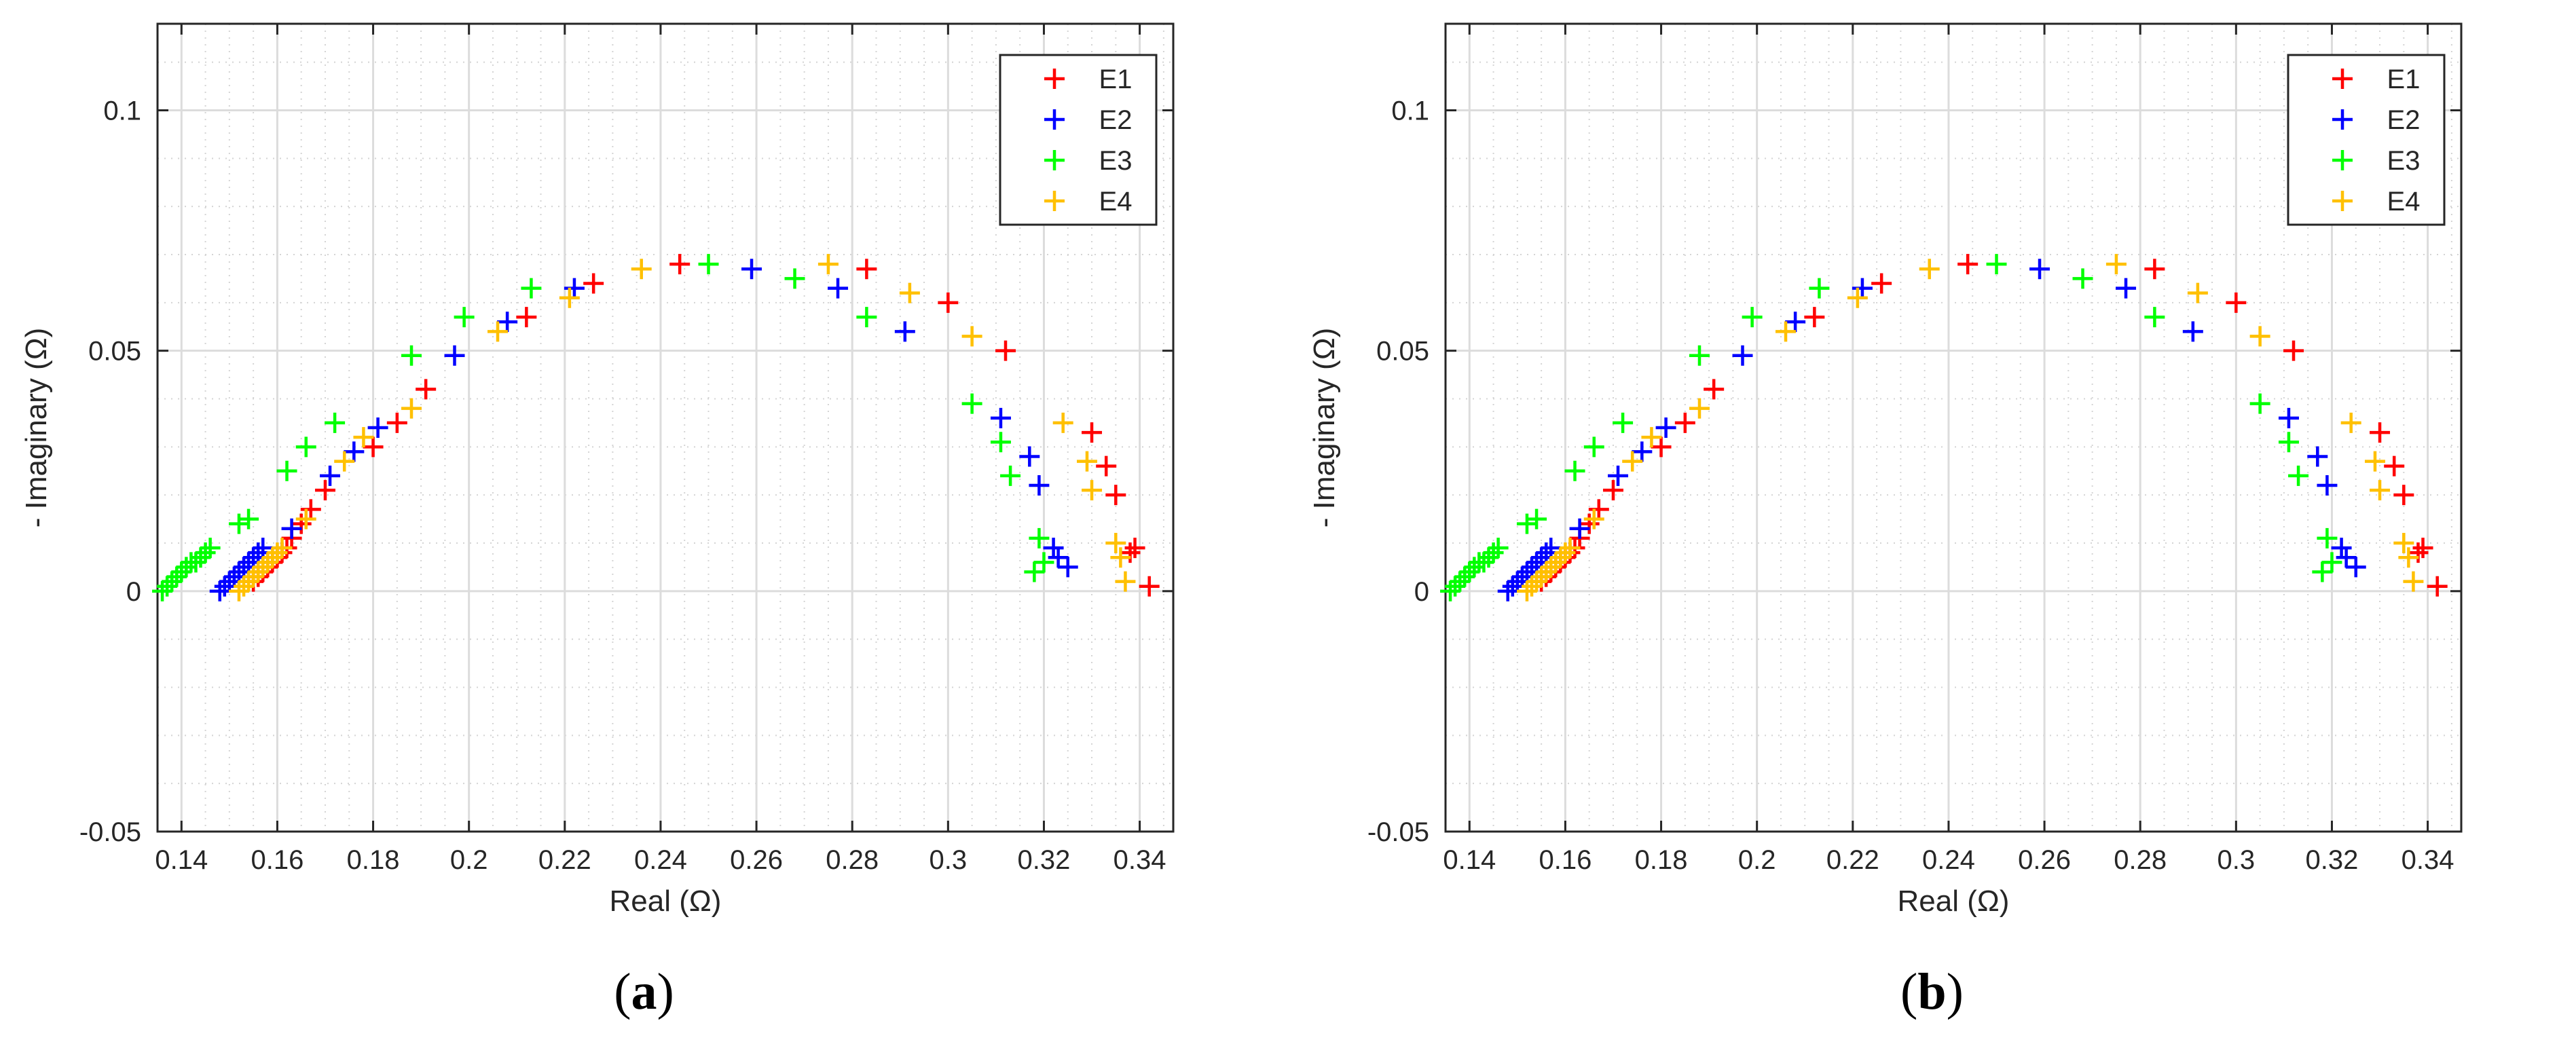 This screenshot has height=1042, width=2576. I want to click on legend-label-E3: E3, so click(2404, 161).